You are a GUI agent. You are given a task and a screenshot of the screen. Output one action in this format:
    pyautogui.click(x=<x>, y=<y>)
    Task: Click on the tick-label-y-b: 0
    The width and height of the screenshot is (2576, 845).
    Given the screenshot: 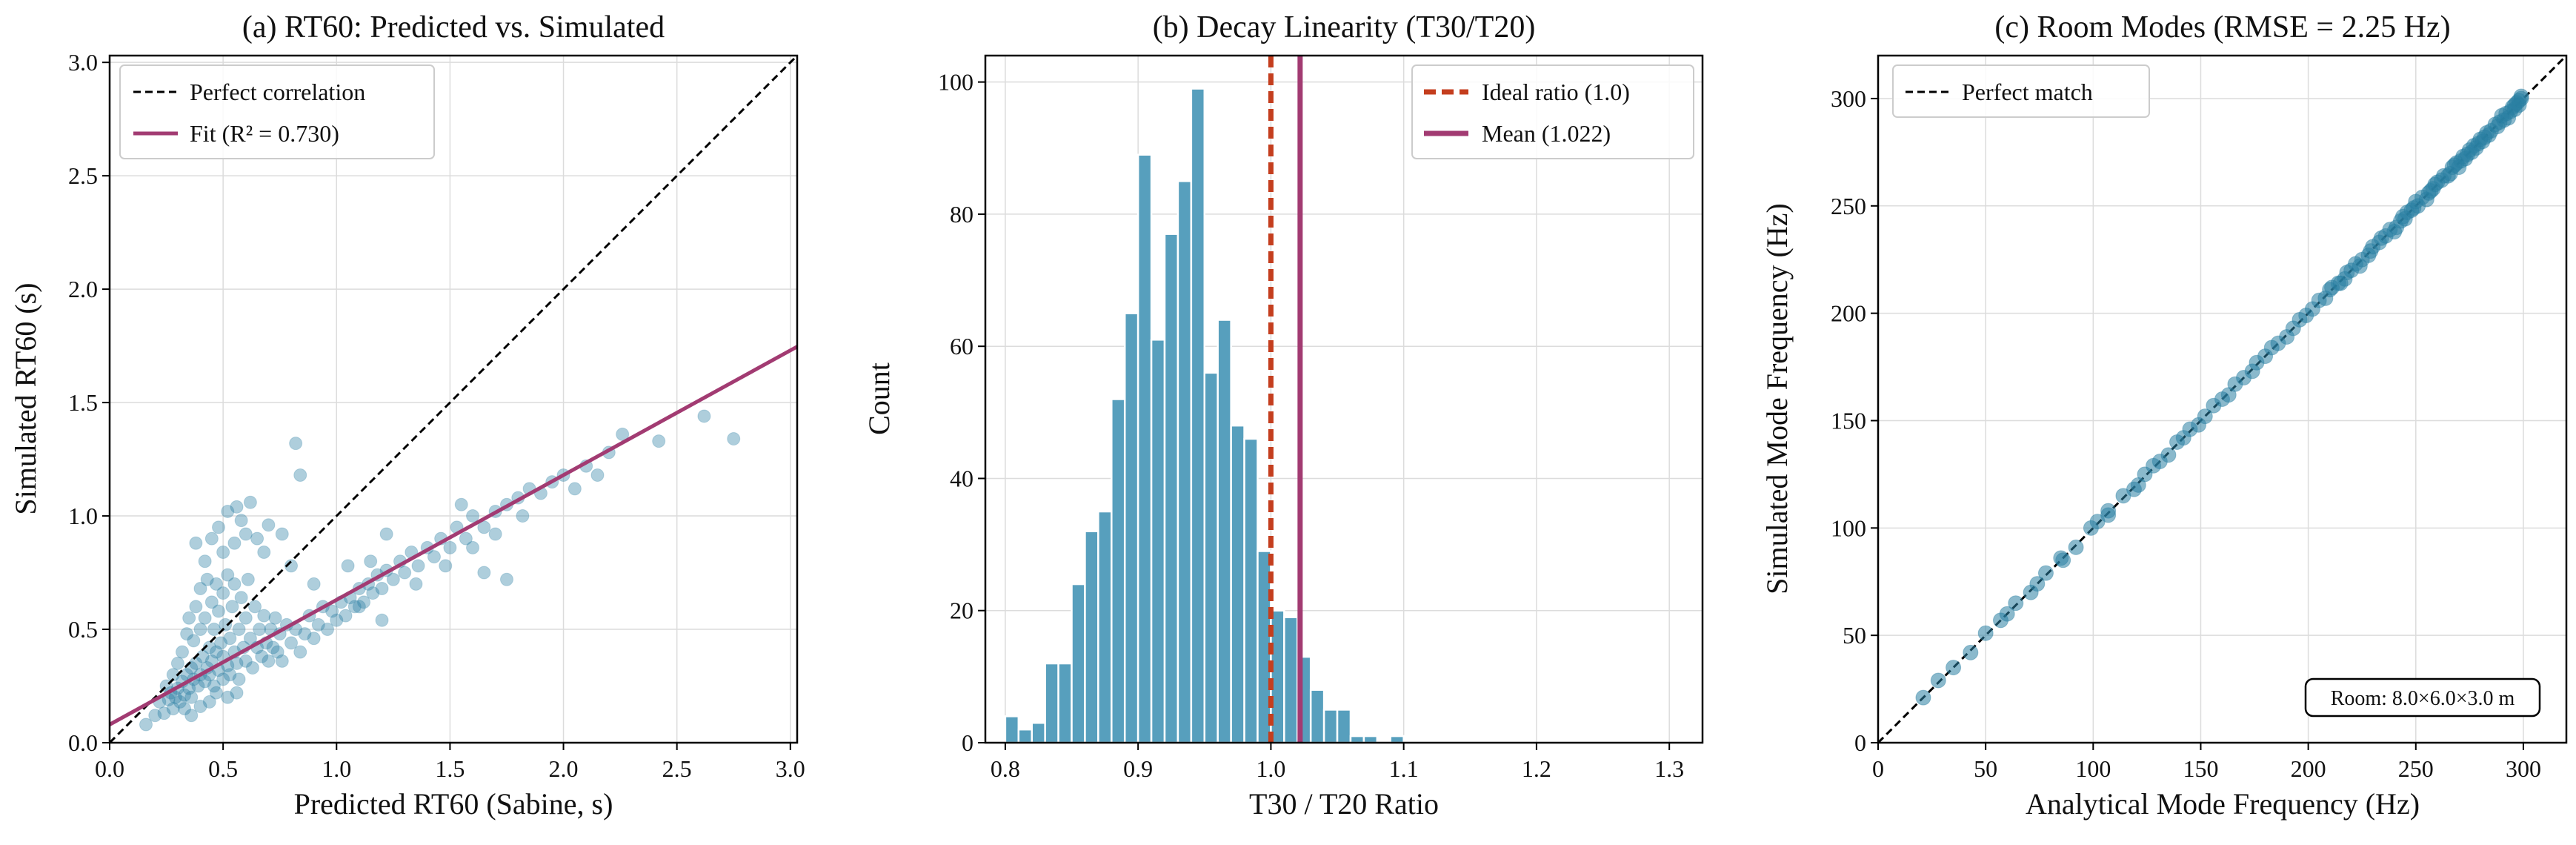 What is the action you would take?
    pyautogui.click(x=968, y=742)
    